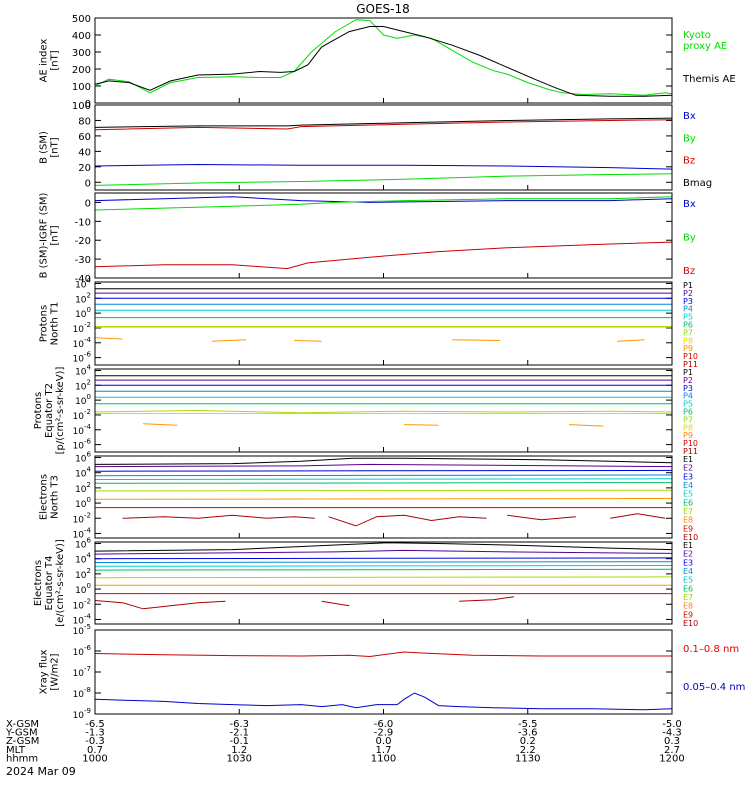 The image size is (750, 800). I want to click on legend-entry: Bmag, so click(697, 183).